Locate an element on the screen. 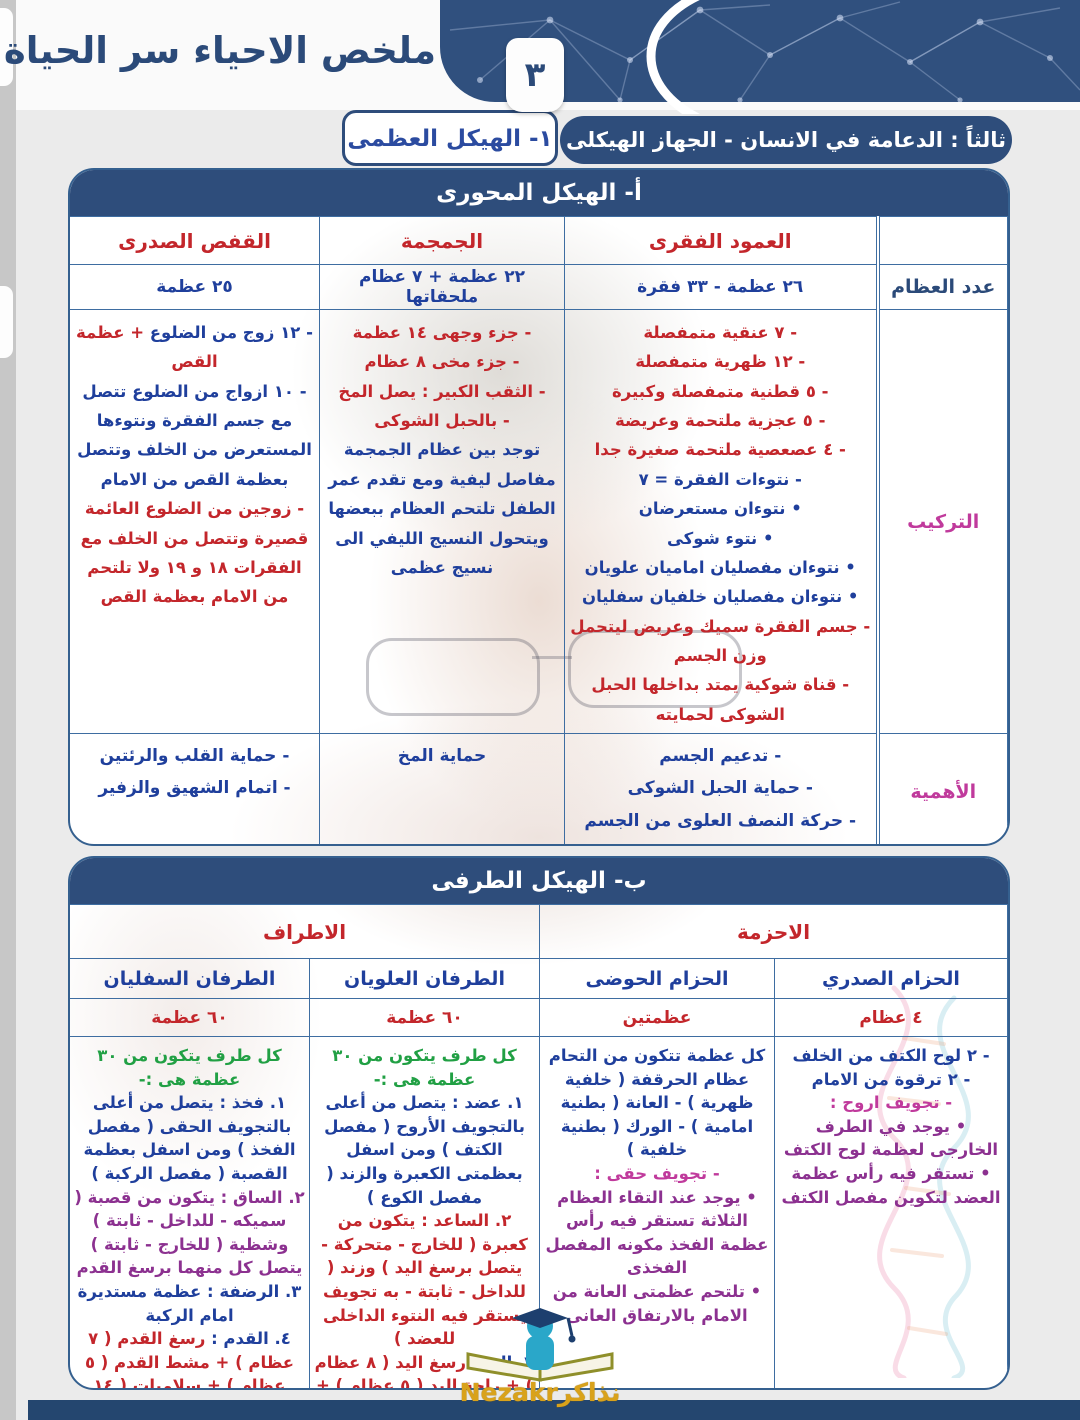 Image resolution: width=1080 pixels, height=1420 pixels. row-label-importance: الأهمية is located at coordinates (941, 788).